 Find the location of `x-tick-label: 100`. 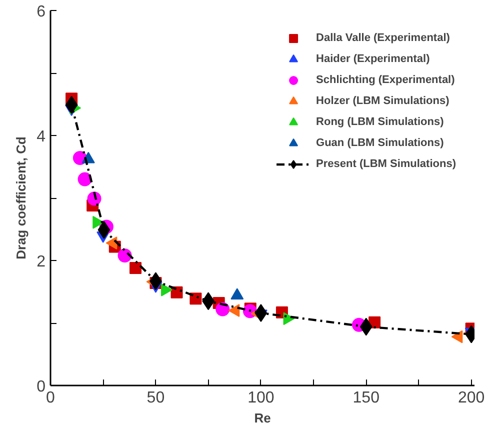

x-tick-label: 100 is located at coordinates (261, 398).